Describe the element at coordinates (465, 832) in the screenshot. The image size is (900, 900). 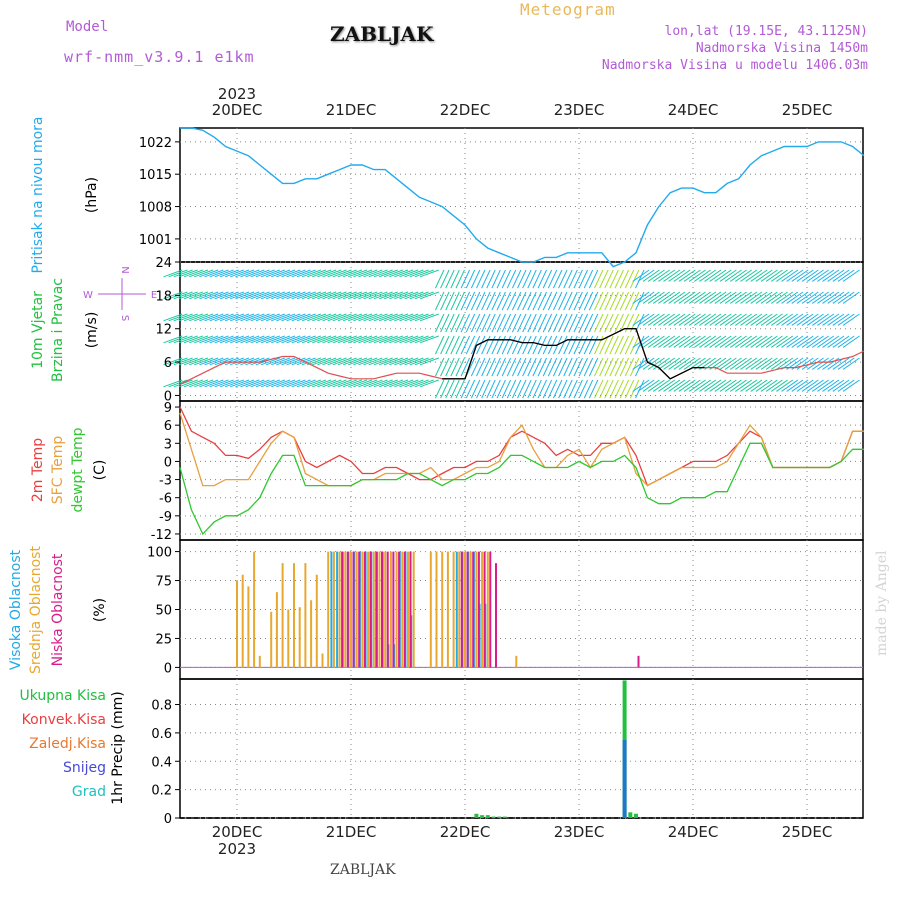
I see `bottom-date-label: 22DEC` at that location.